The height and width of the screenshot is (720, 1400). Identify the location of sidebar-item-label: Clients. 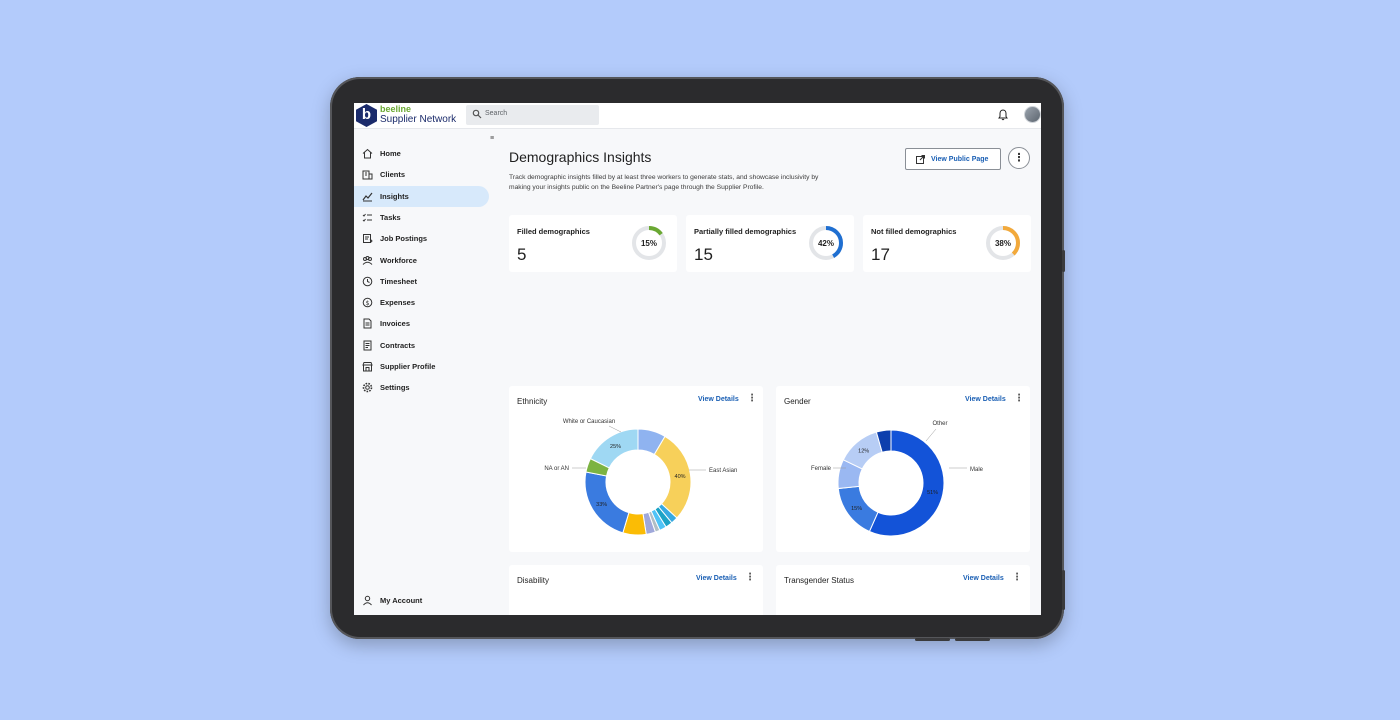
(393, 175).